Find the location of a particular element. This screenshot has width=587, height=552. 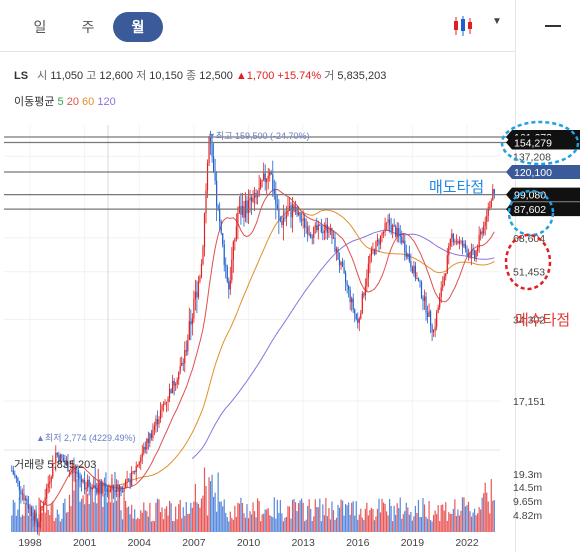

buy-point-annotation: 매수타점 is located at coordinates (542, 320).